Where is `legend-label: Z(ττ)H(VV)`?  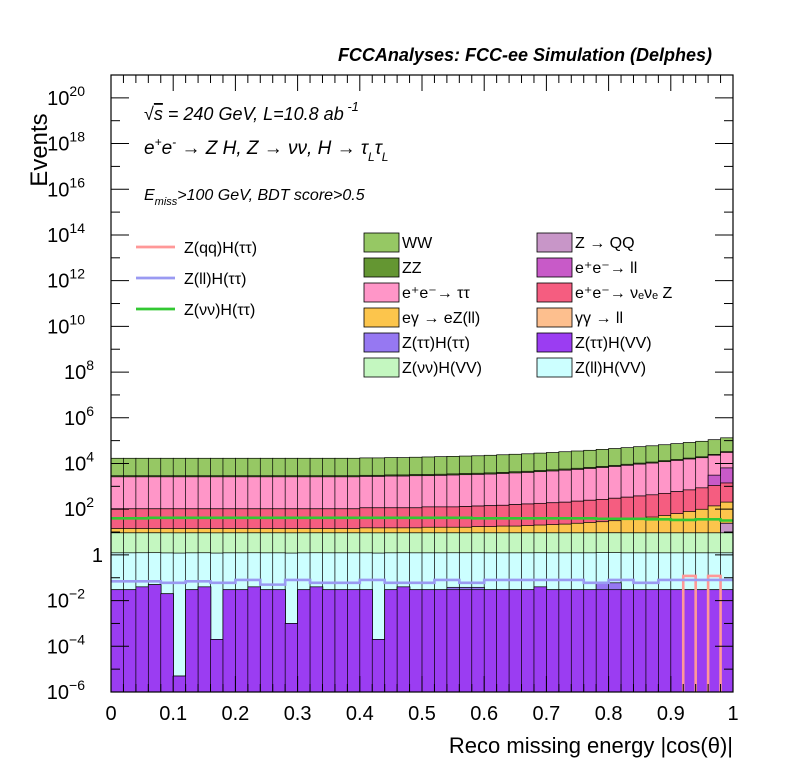
legend-label: Z(ττ)H(VV) is located at coordinates (613, 343).